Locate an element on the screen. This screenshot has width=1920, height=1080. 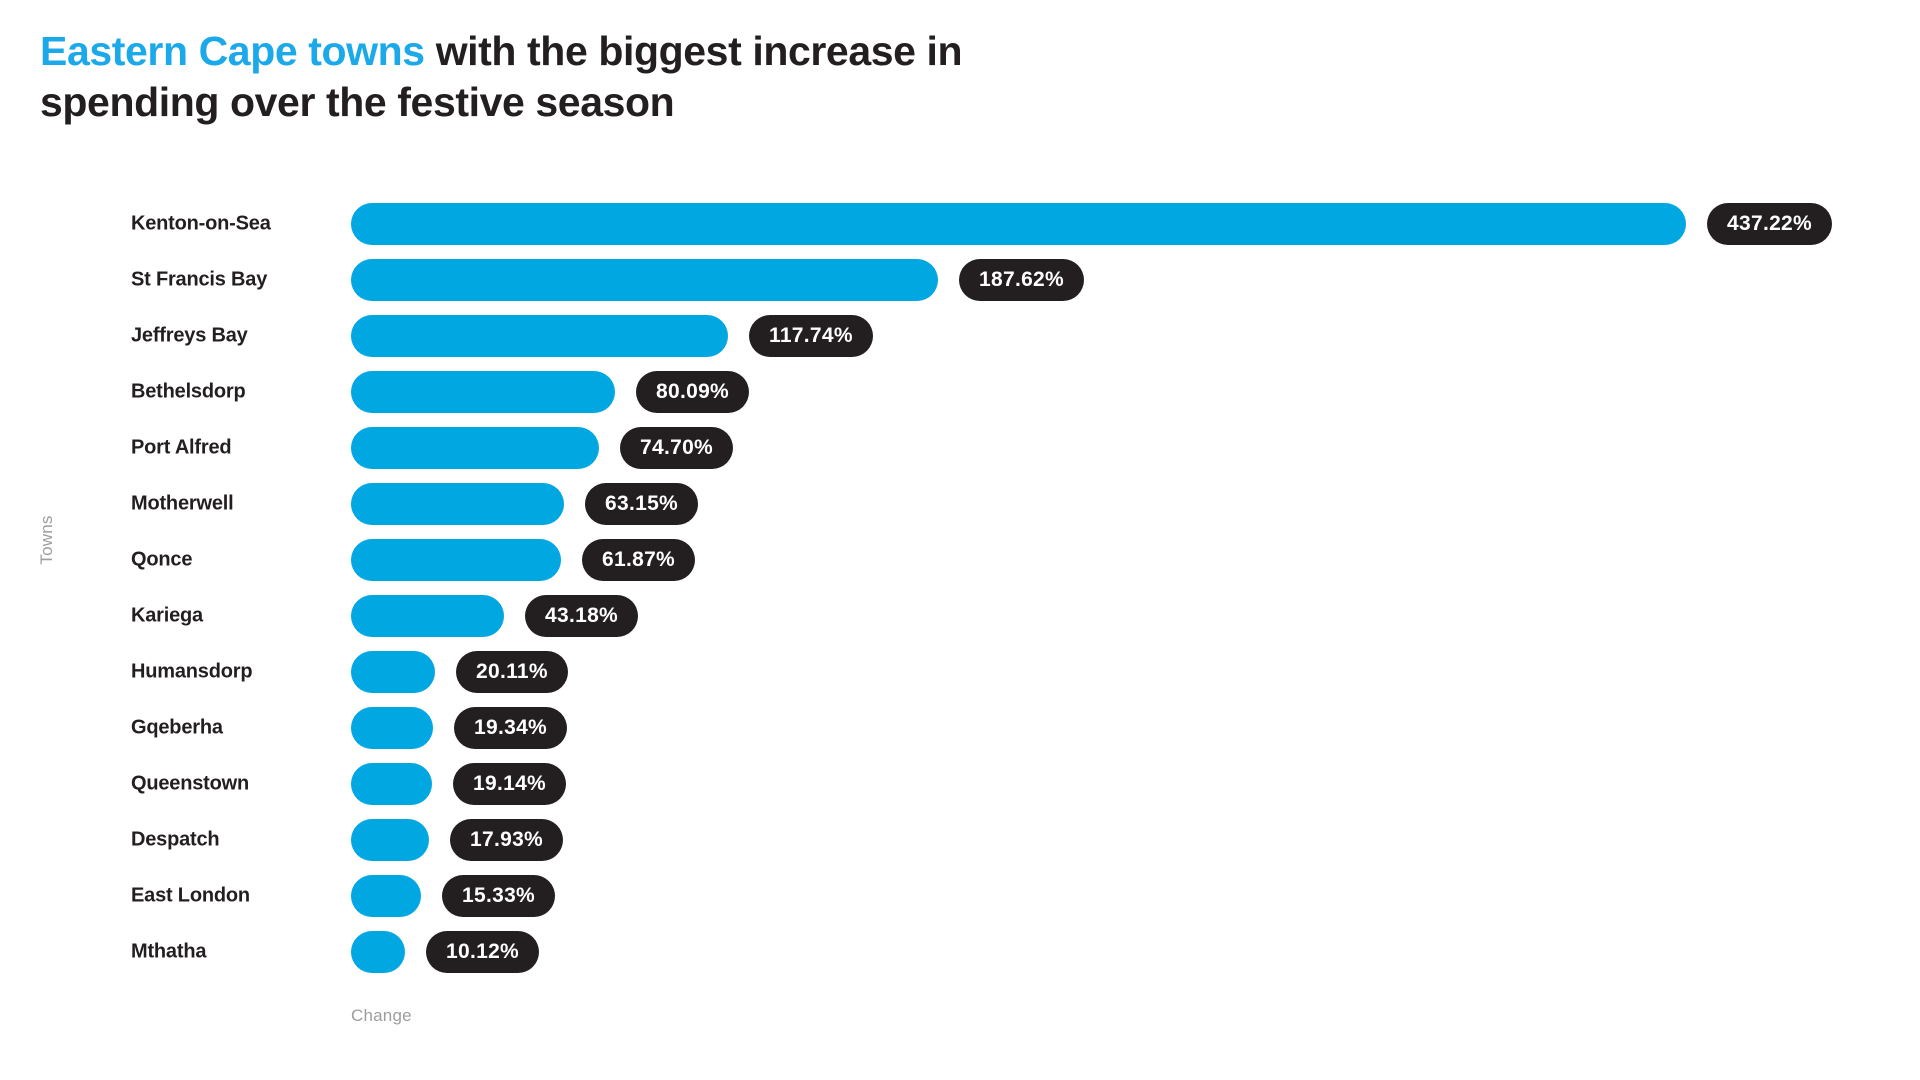
chart-row: Jeffreys Bay 117.74% is located at coordinates (960, 336).